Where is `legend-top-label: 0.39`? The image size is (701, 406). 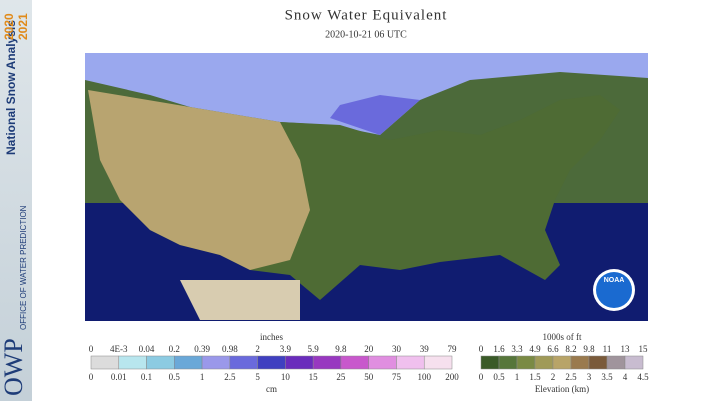
legend-top-label: 0.39 is located at coordinates (202, 349).